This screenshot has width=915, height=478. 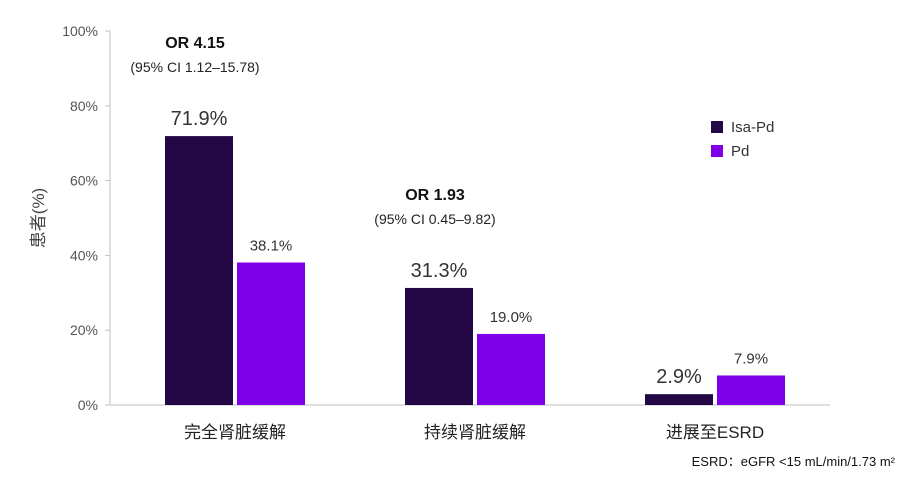 I want to click on legend-label: Pd, so click(x=740, y=151).